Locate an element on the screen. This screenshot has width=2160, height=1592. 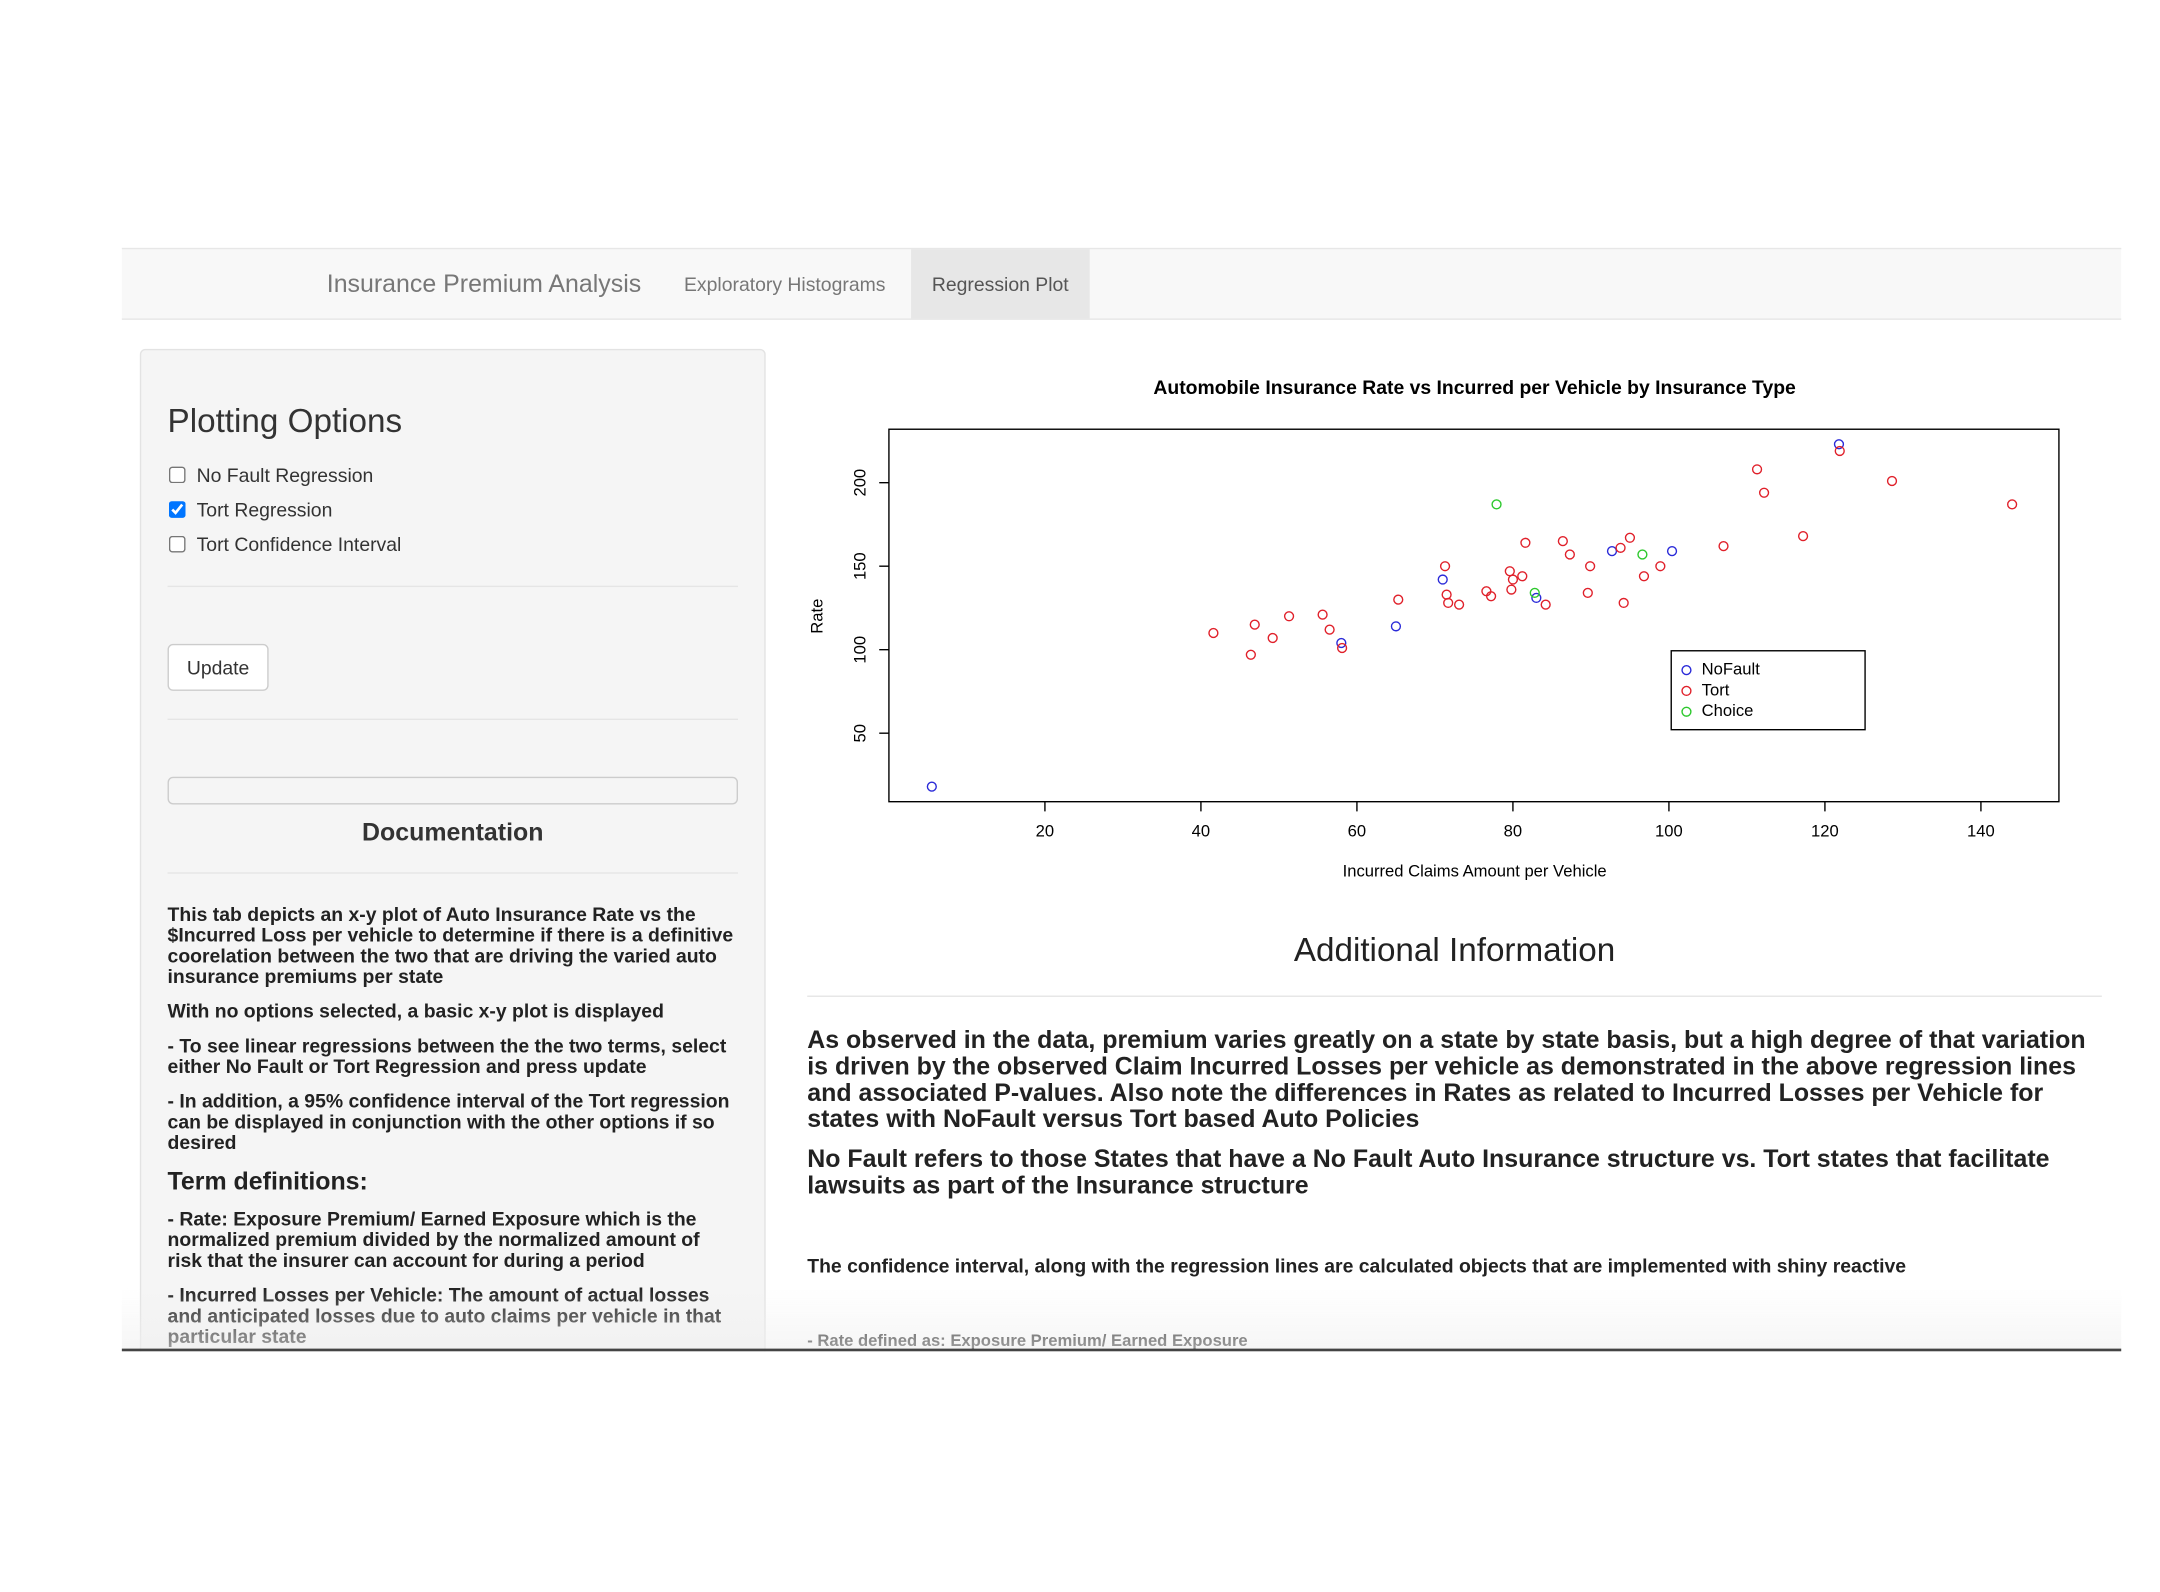
legend-label: Choice is located at coordinates (1728, 710).